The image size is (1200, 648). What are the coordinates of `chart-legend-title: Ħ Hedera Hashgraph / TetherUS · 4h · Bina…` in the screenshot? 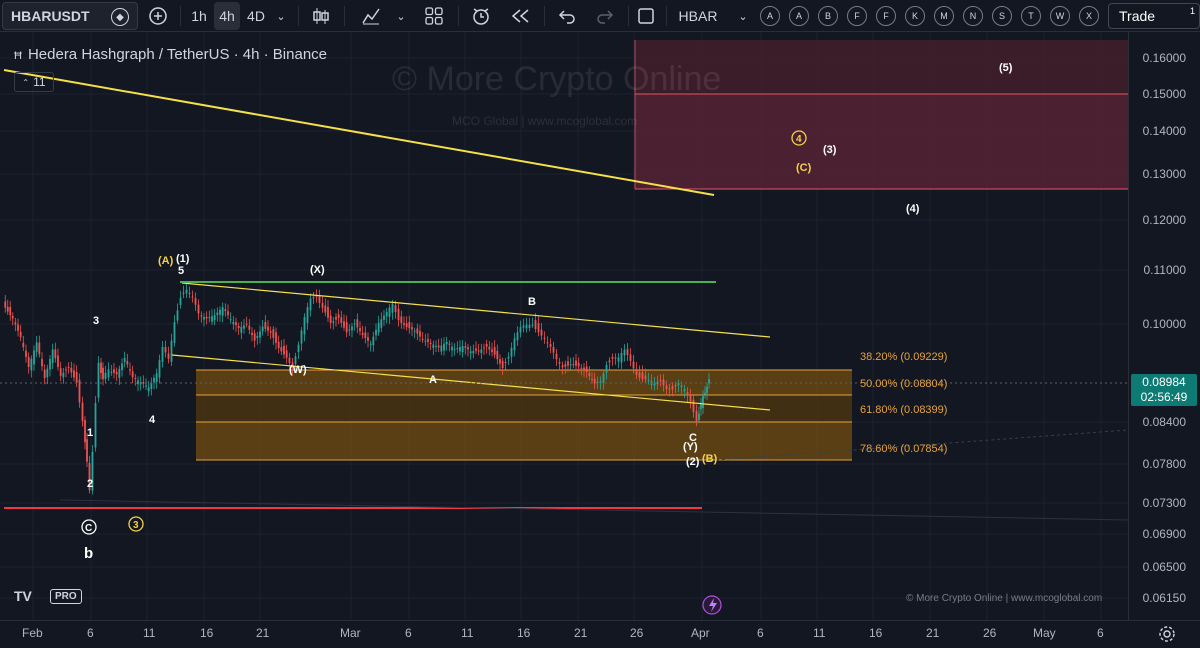 It's located at (170, 54).